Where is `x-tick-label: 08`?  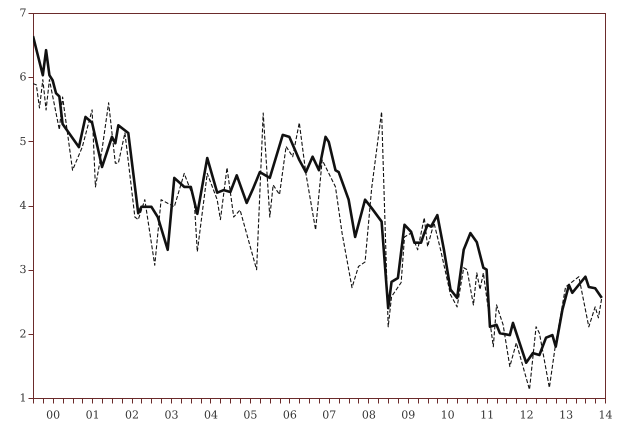 x-tick-label: 08 is located at coordinates (369, 415).